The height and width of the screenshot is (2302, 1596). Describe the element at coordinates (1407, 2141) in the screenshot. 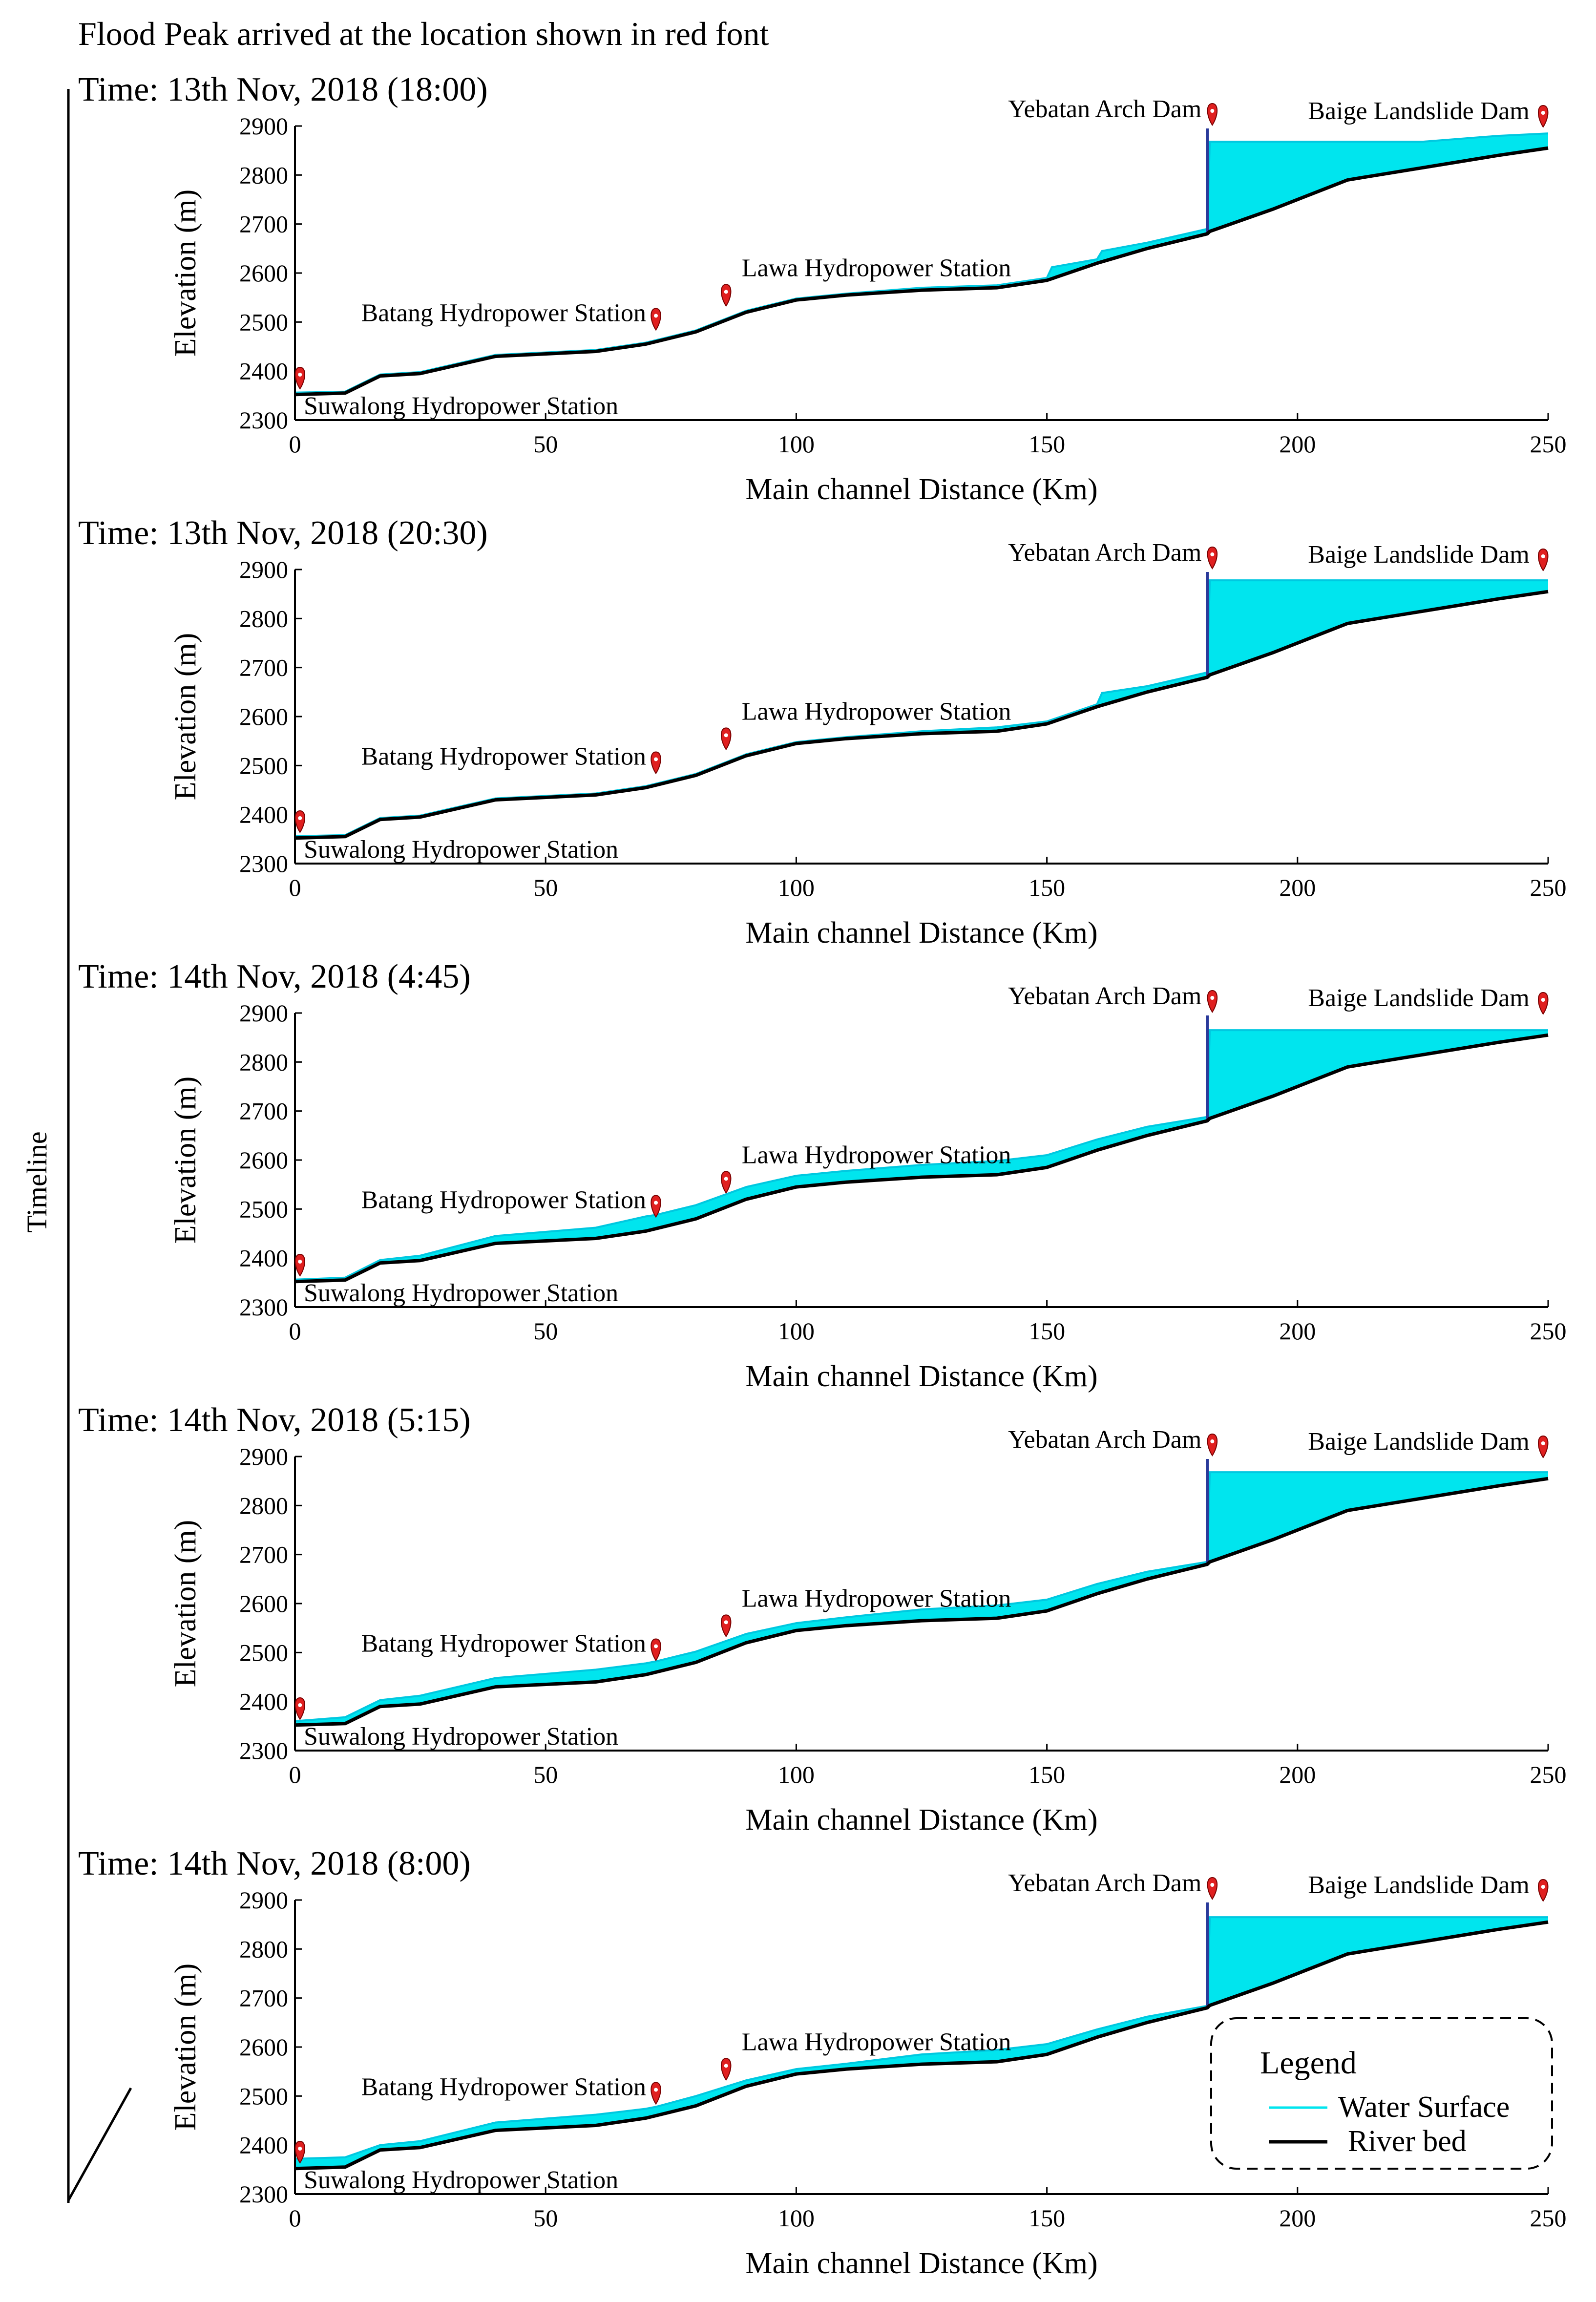

I see `legend-bed-label: River bed` at that location.